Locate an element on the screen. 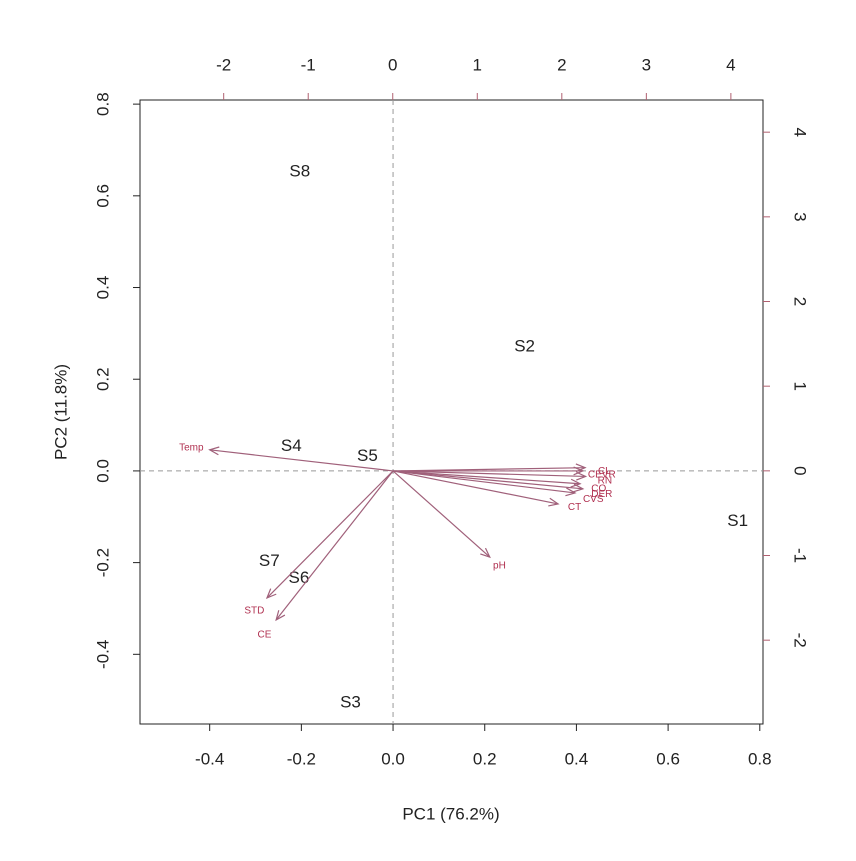 This screenshot has height=861, width=856. y-tick-label: 0.4 is located at coordinates (102, 288).